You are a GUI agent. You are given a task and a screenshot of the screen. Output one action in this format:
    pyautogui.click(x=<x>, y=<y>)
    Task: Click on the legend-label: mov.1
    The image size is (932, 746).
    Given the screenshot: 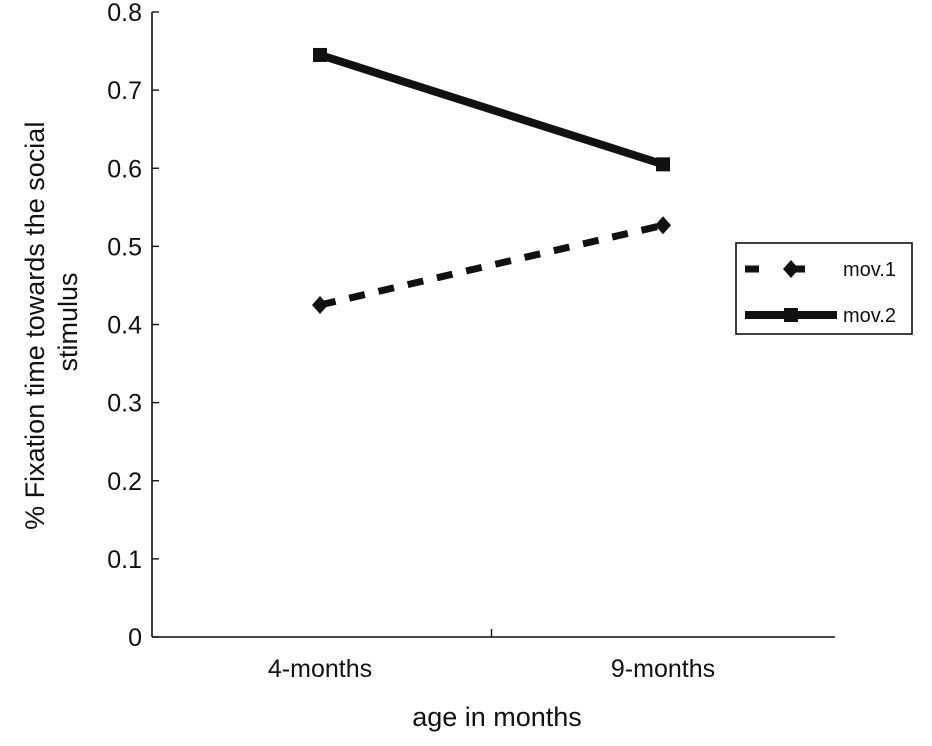 What is the action you would take?
    pyautogui.click(x=869, y=270)
    